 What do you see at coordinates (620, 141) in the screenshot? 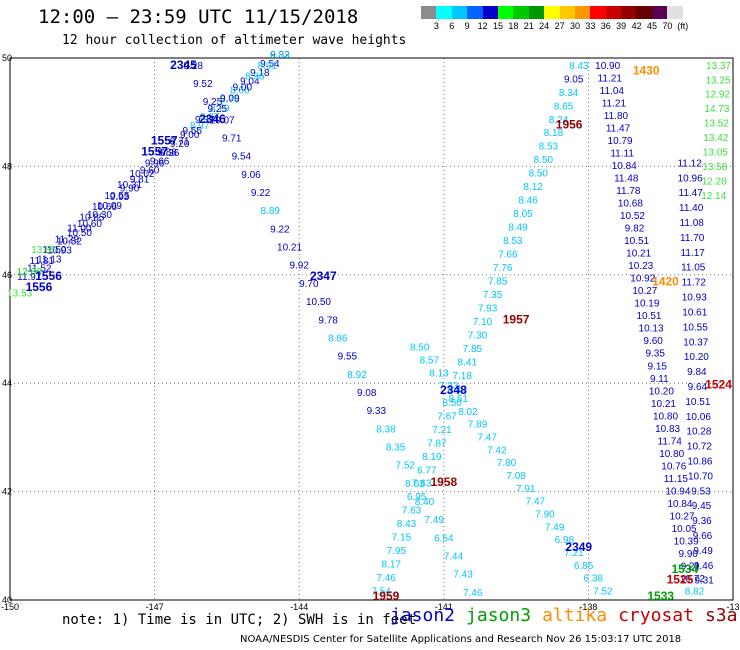
I see `wave-height-point: 10.79` at bounding box center [620, 141].